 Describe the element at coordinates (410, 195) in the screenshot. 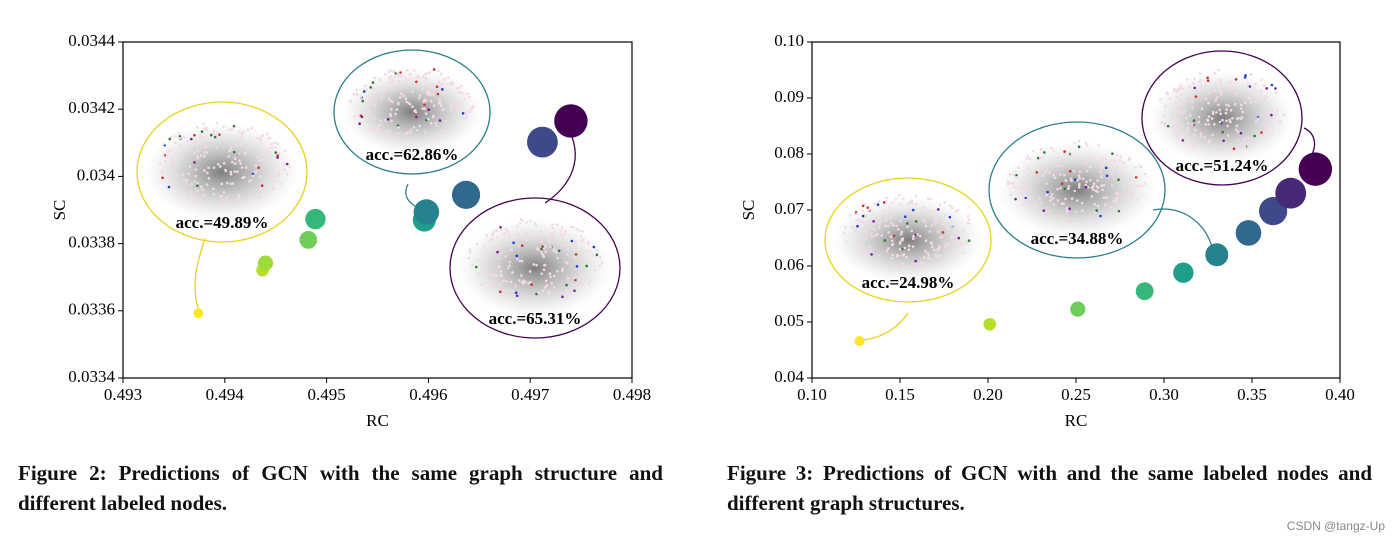

I see `arrow` at that location.